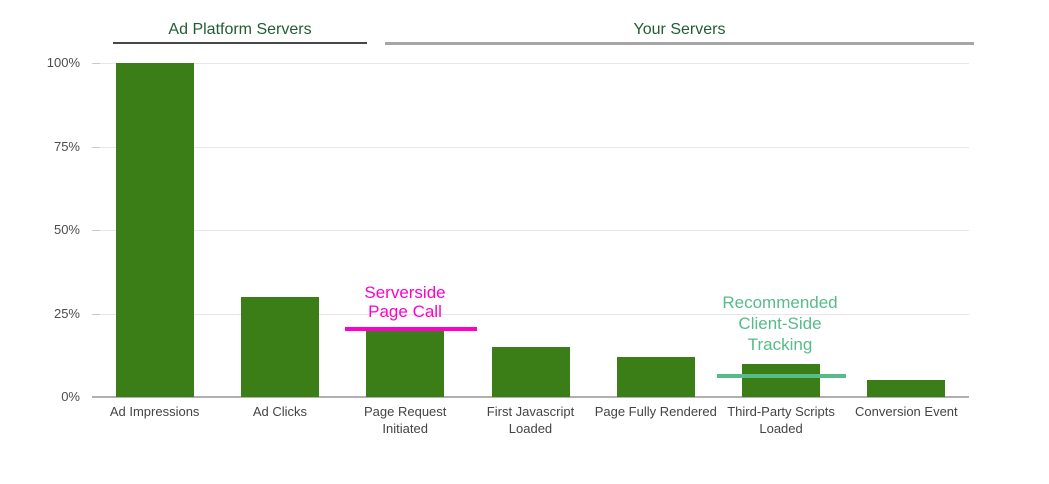  Describe the element at coordinates (240, 29) in the screenshot. I see `group-header-ad-platform-servers: Ad Platform Servers` at that location.